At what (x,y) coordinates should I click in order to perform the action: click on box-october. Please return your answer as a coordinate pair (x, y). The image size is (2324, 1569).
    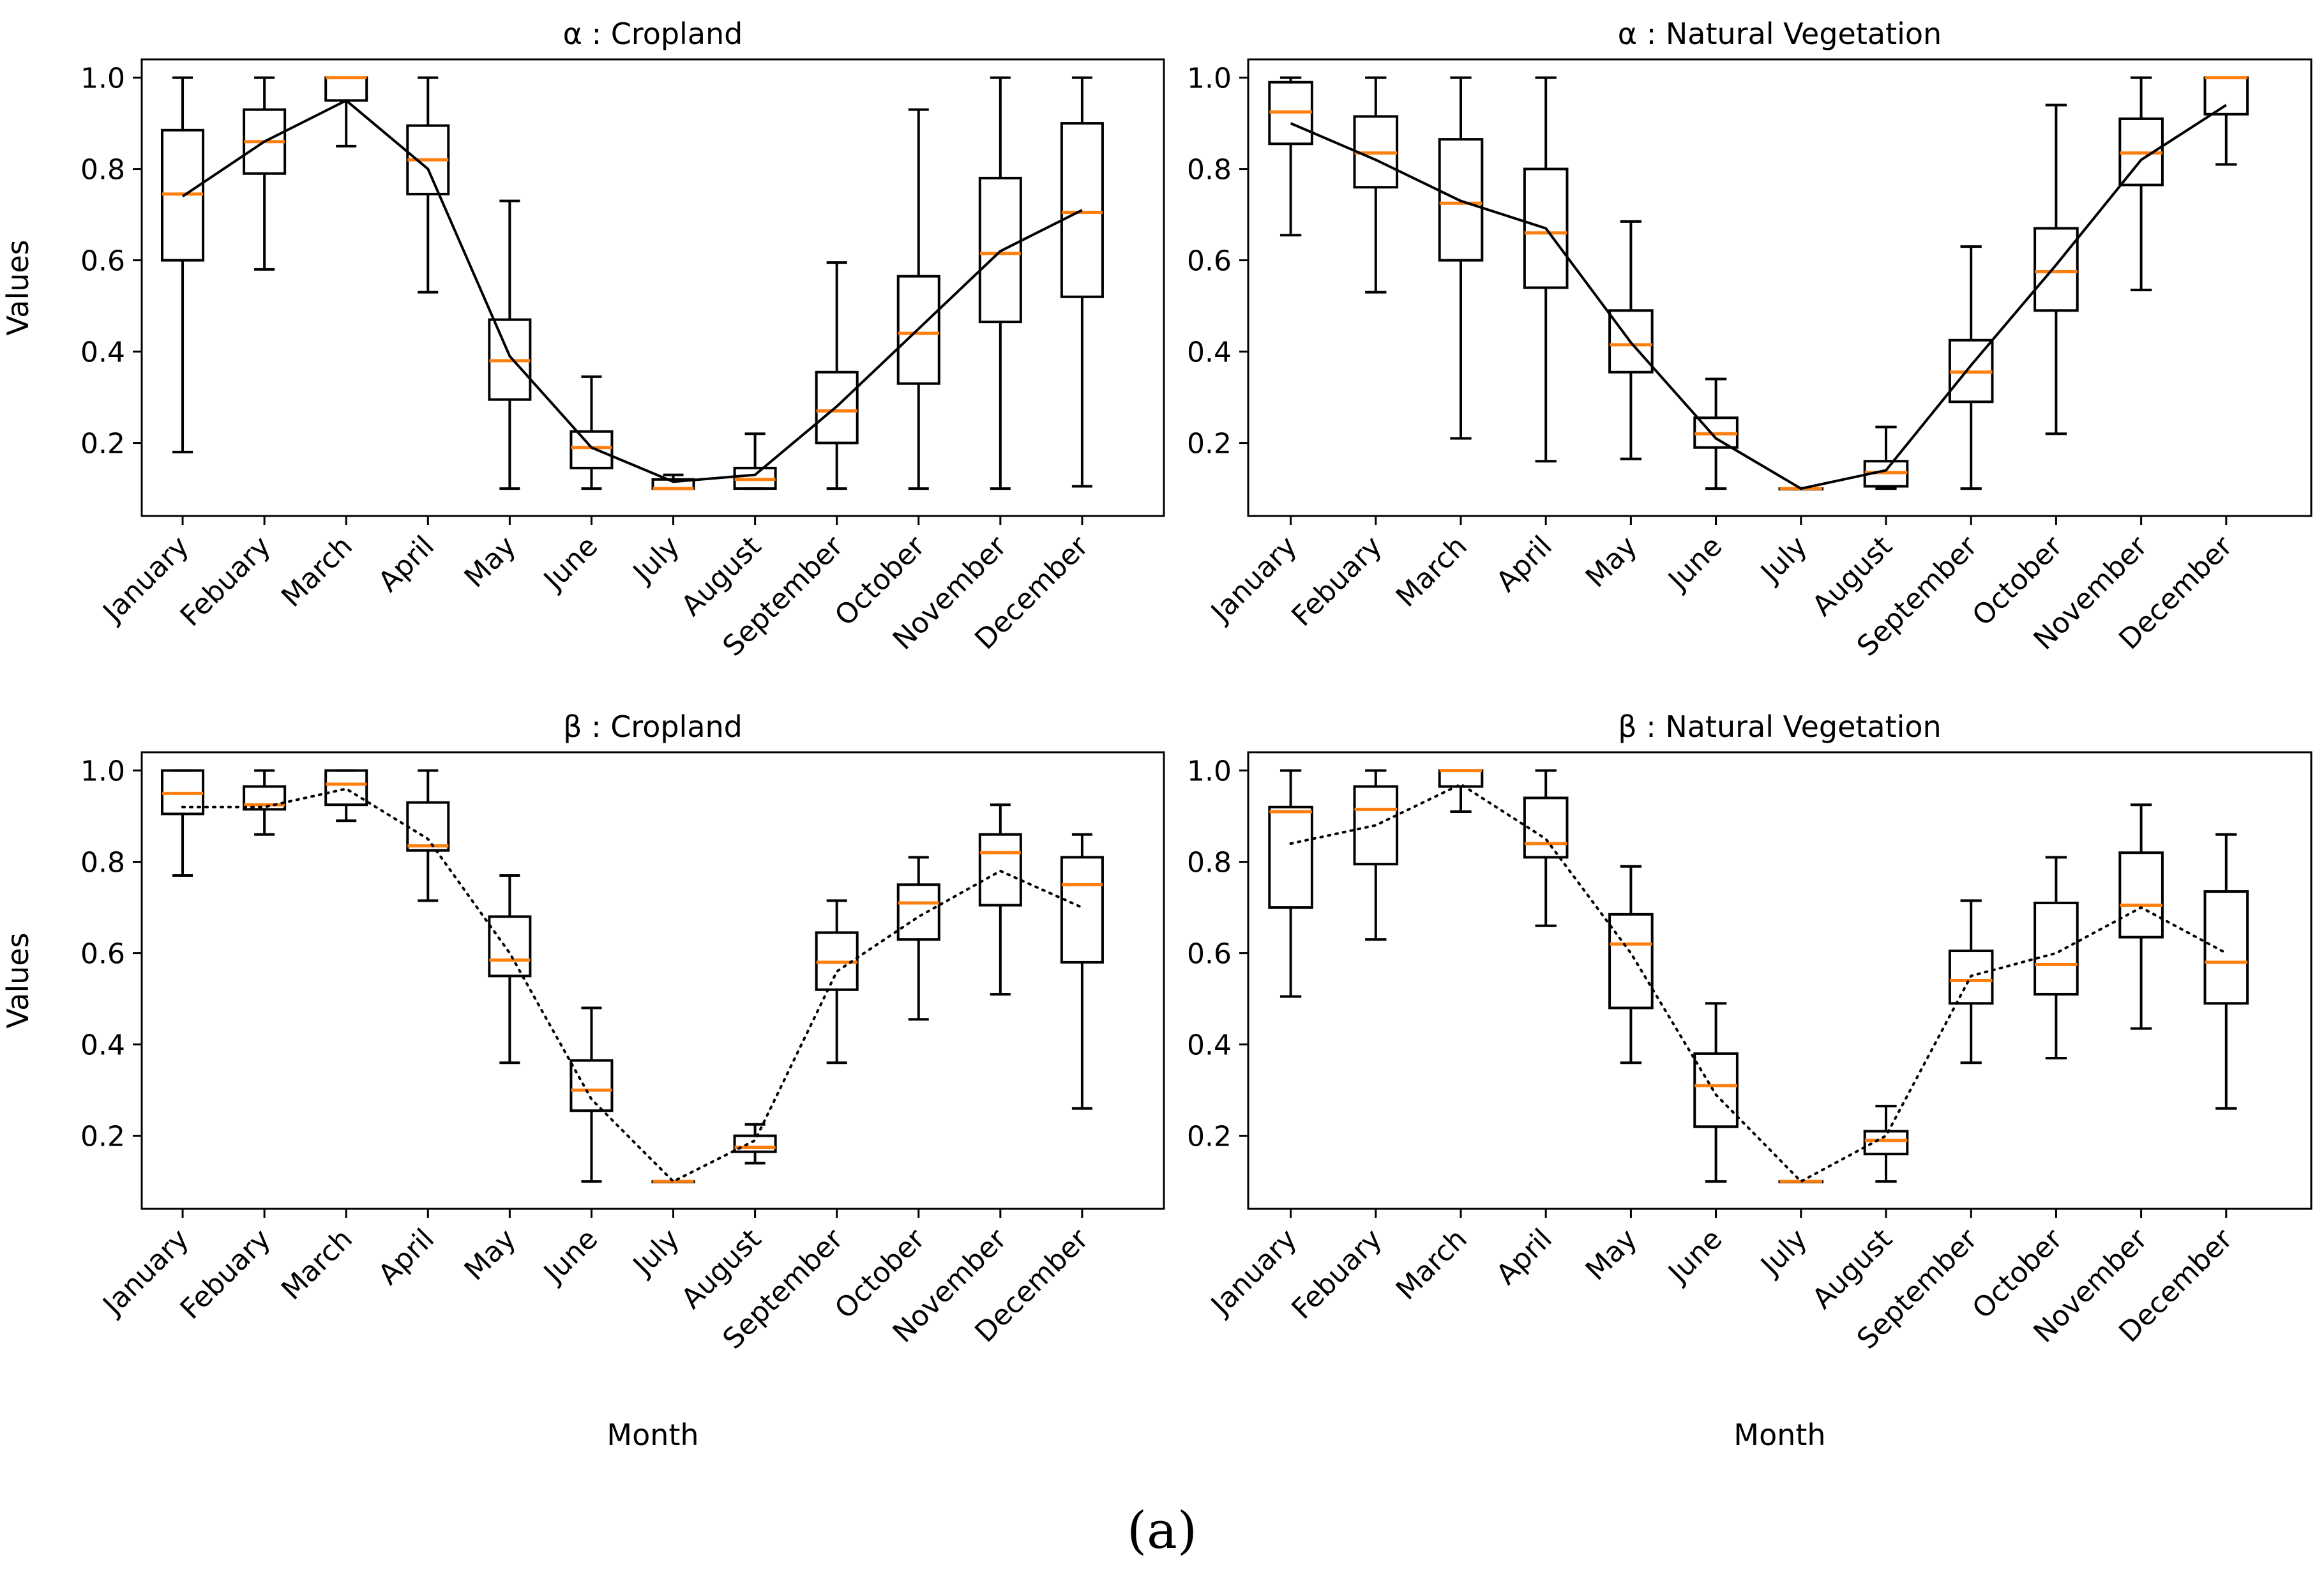
    Looking at the image, I should click on (2056, 269).